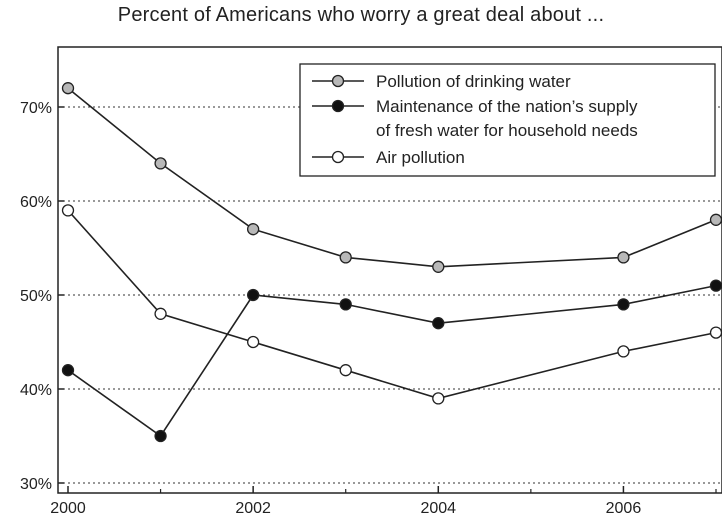 This screenshot has width=722, height=529. Describe the element at coordinates (36, 108) in the screenshot. I see `y-tick-label: 70%` at that location.